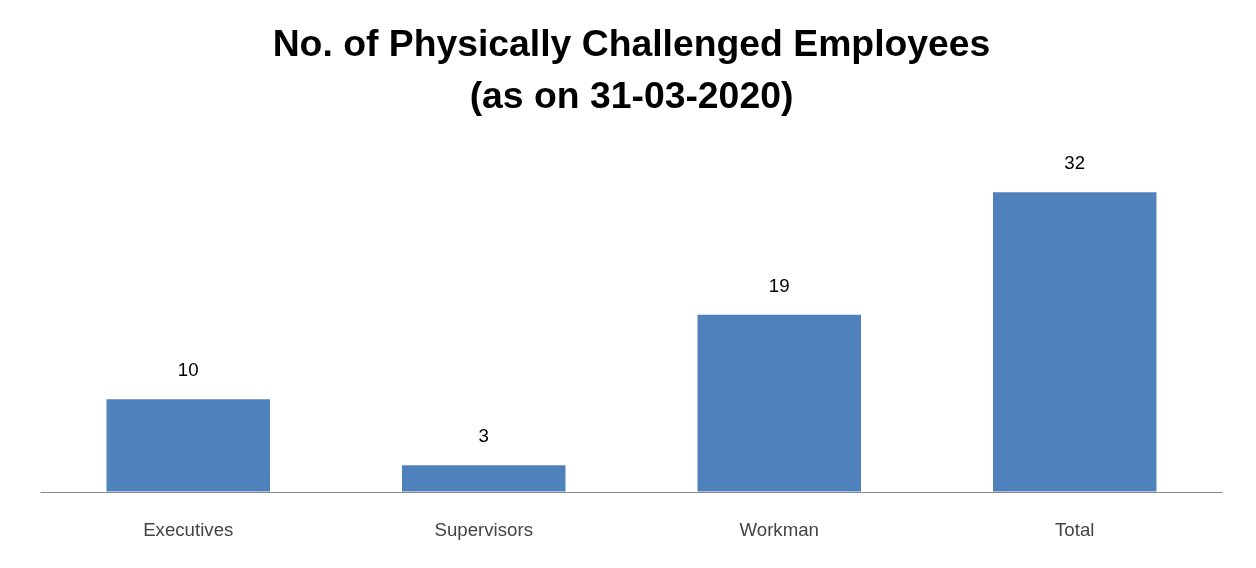 The height and width of the screenshot is (568, 1256). What do you see at coordinates (1075, 163) in the screenshot?
I see `data-label: 32` at bounding box center [1075, 163].